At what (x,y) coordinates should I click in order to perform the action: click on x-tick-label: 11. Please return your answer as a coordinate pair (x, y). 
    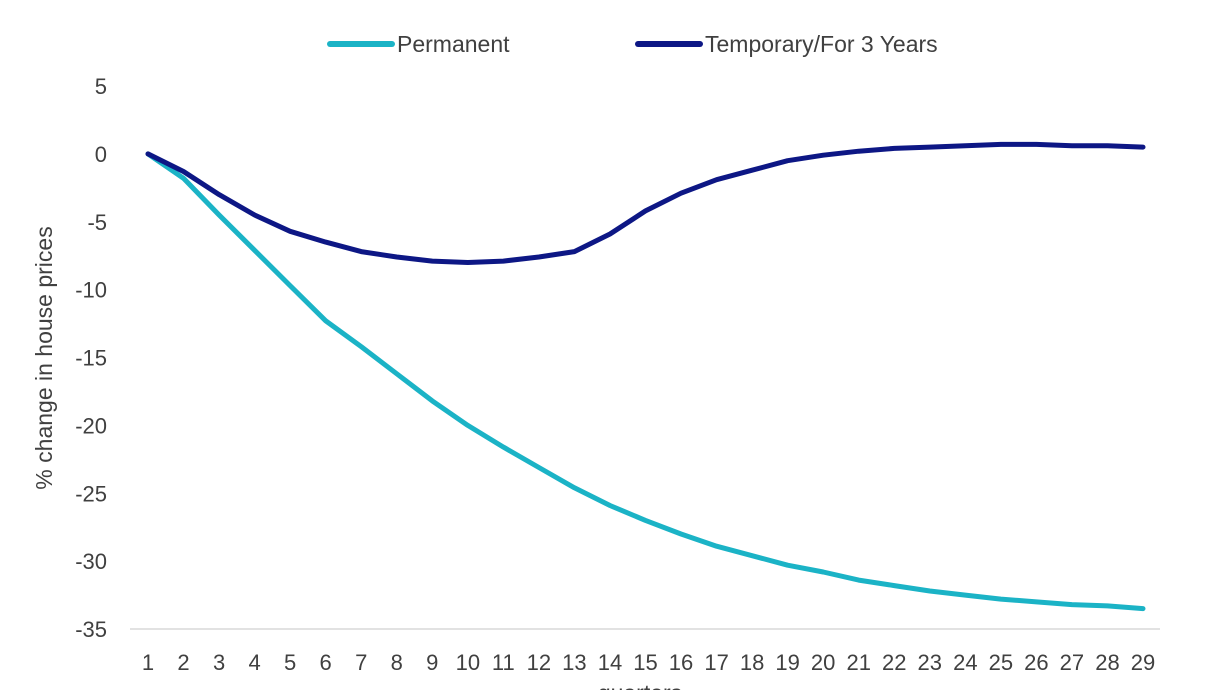
    Looking at the image, I should click on (503, 662).